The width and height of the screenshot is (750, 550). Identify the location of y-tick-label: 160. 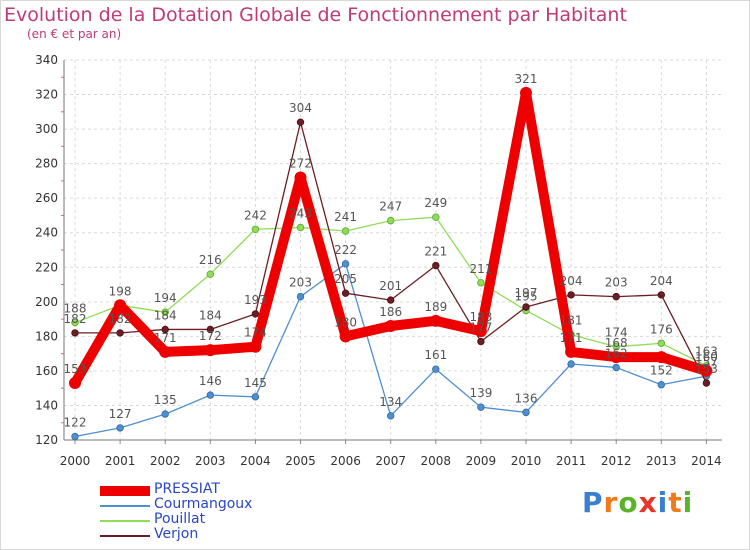
(46, 371).